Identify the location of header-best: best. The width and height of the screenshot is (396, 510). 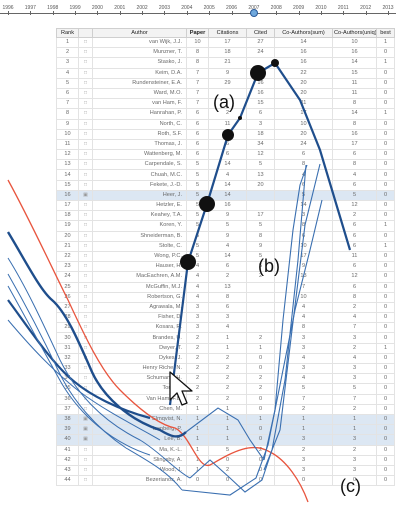
(385, 33).